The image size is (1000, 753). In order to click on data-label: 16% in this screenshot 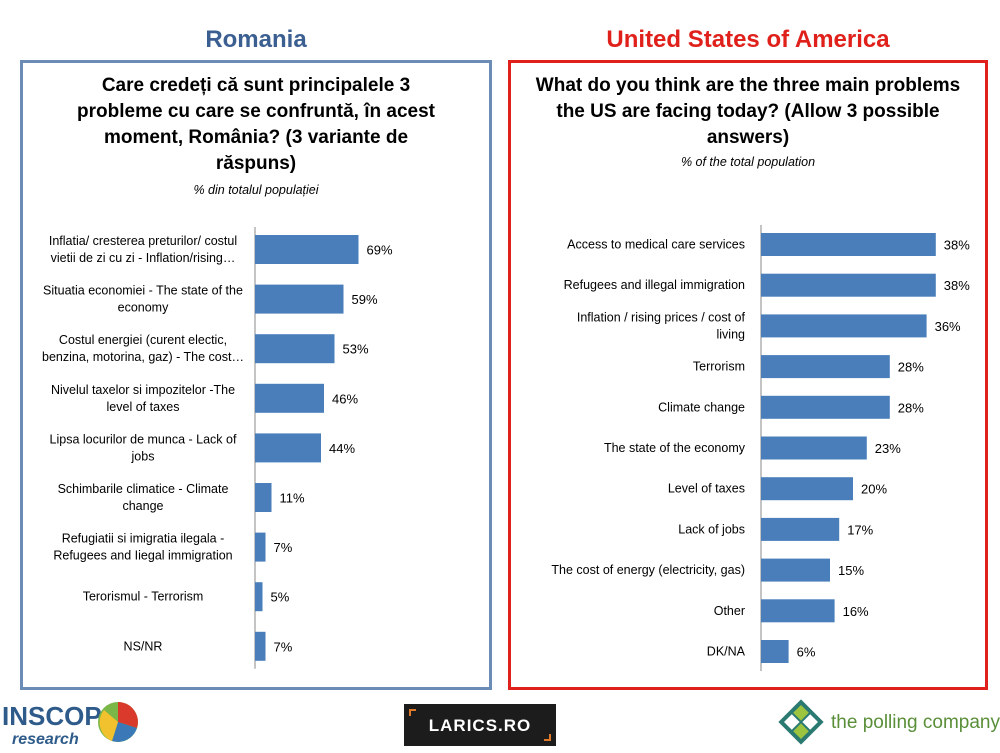, I will do `click(856, 611)`.